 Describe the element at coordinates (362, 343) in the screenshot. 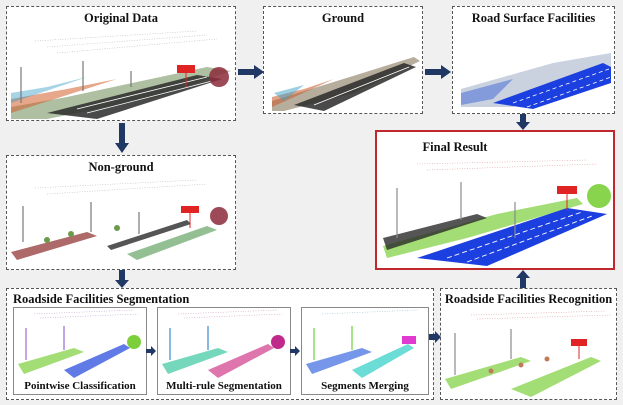

I see `segments-merging-point-cloud` at that location.